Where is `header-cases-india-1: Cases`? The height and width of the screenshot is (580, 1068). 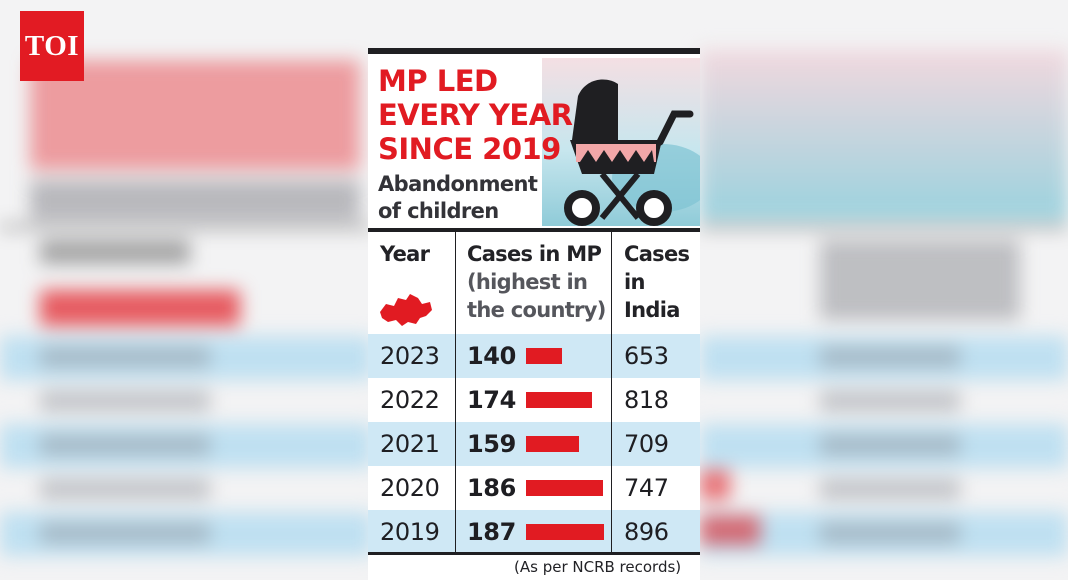
header-cases-india-1: Cases is located at coordinates (657, 254).